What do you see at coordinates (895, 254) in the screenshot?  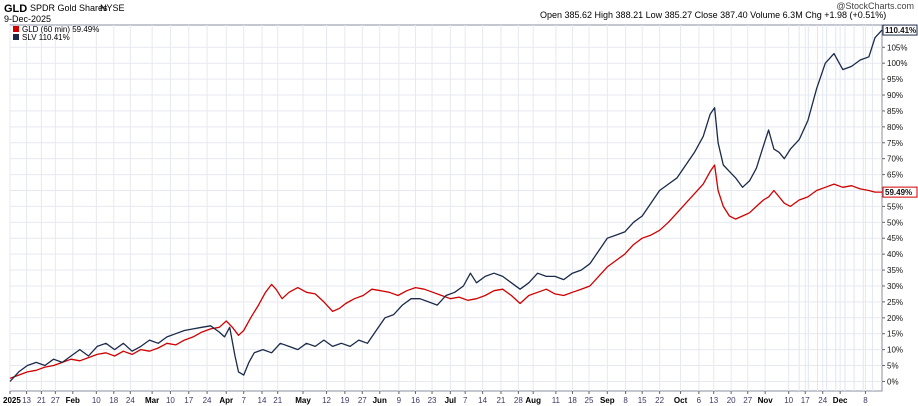 I see `y-tick-label: 40%` at bounding box center [895, 254].